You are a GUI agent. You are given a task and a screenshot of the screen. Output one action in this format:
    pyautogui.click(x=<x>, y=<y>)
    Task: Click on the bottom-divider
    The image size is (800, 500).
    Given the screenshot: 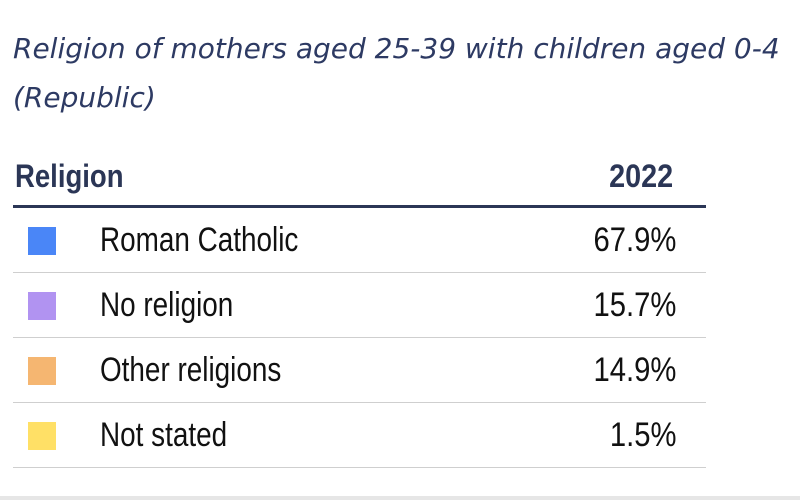 What is the action you would take?
    pyautogui.click(x=400, y=498)
    